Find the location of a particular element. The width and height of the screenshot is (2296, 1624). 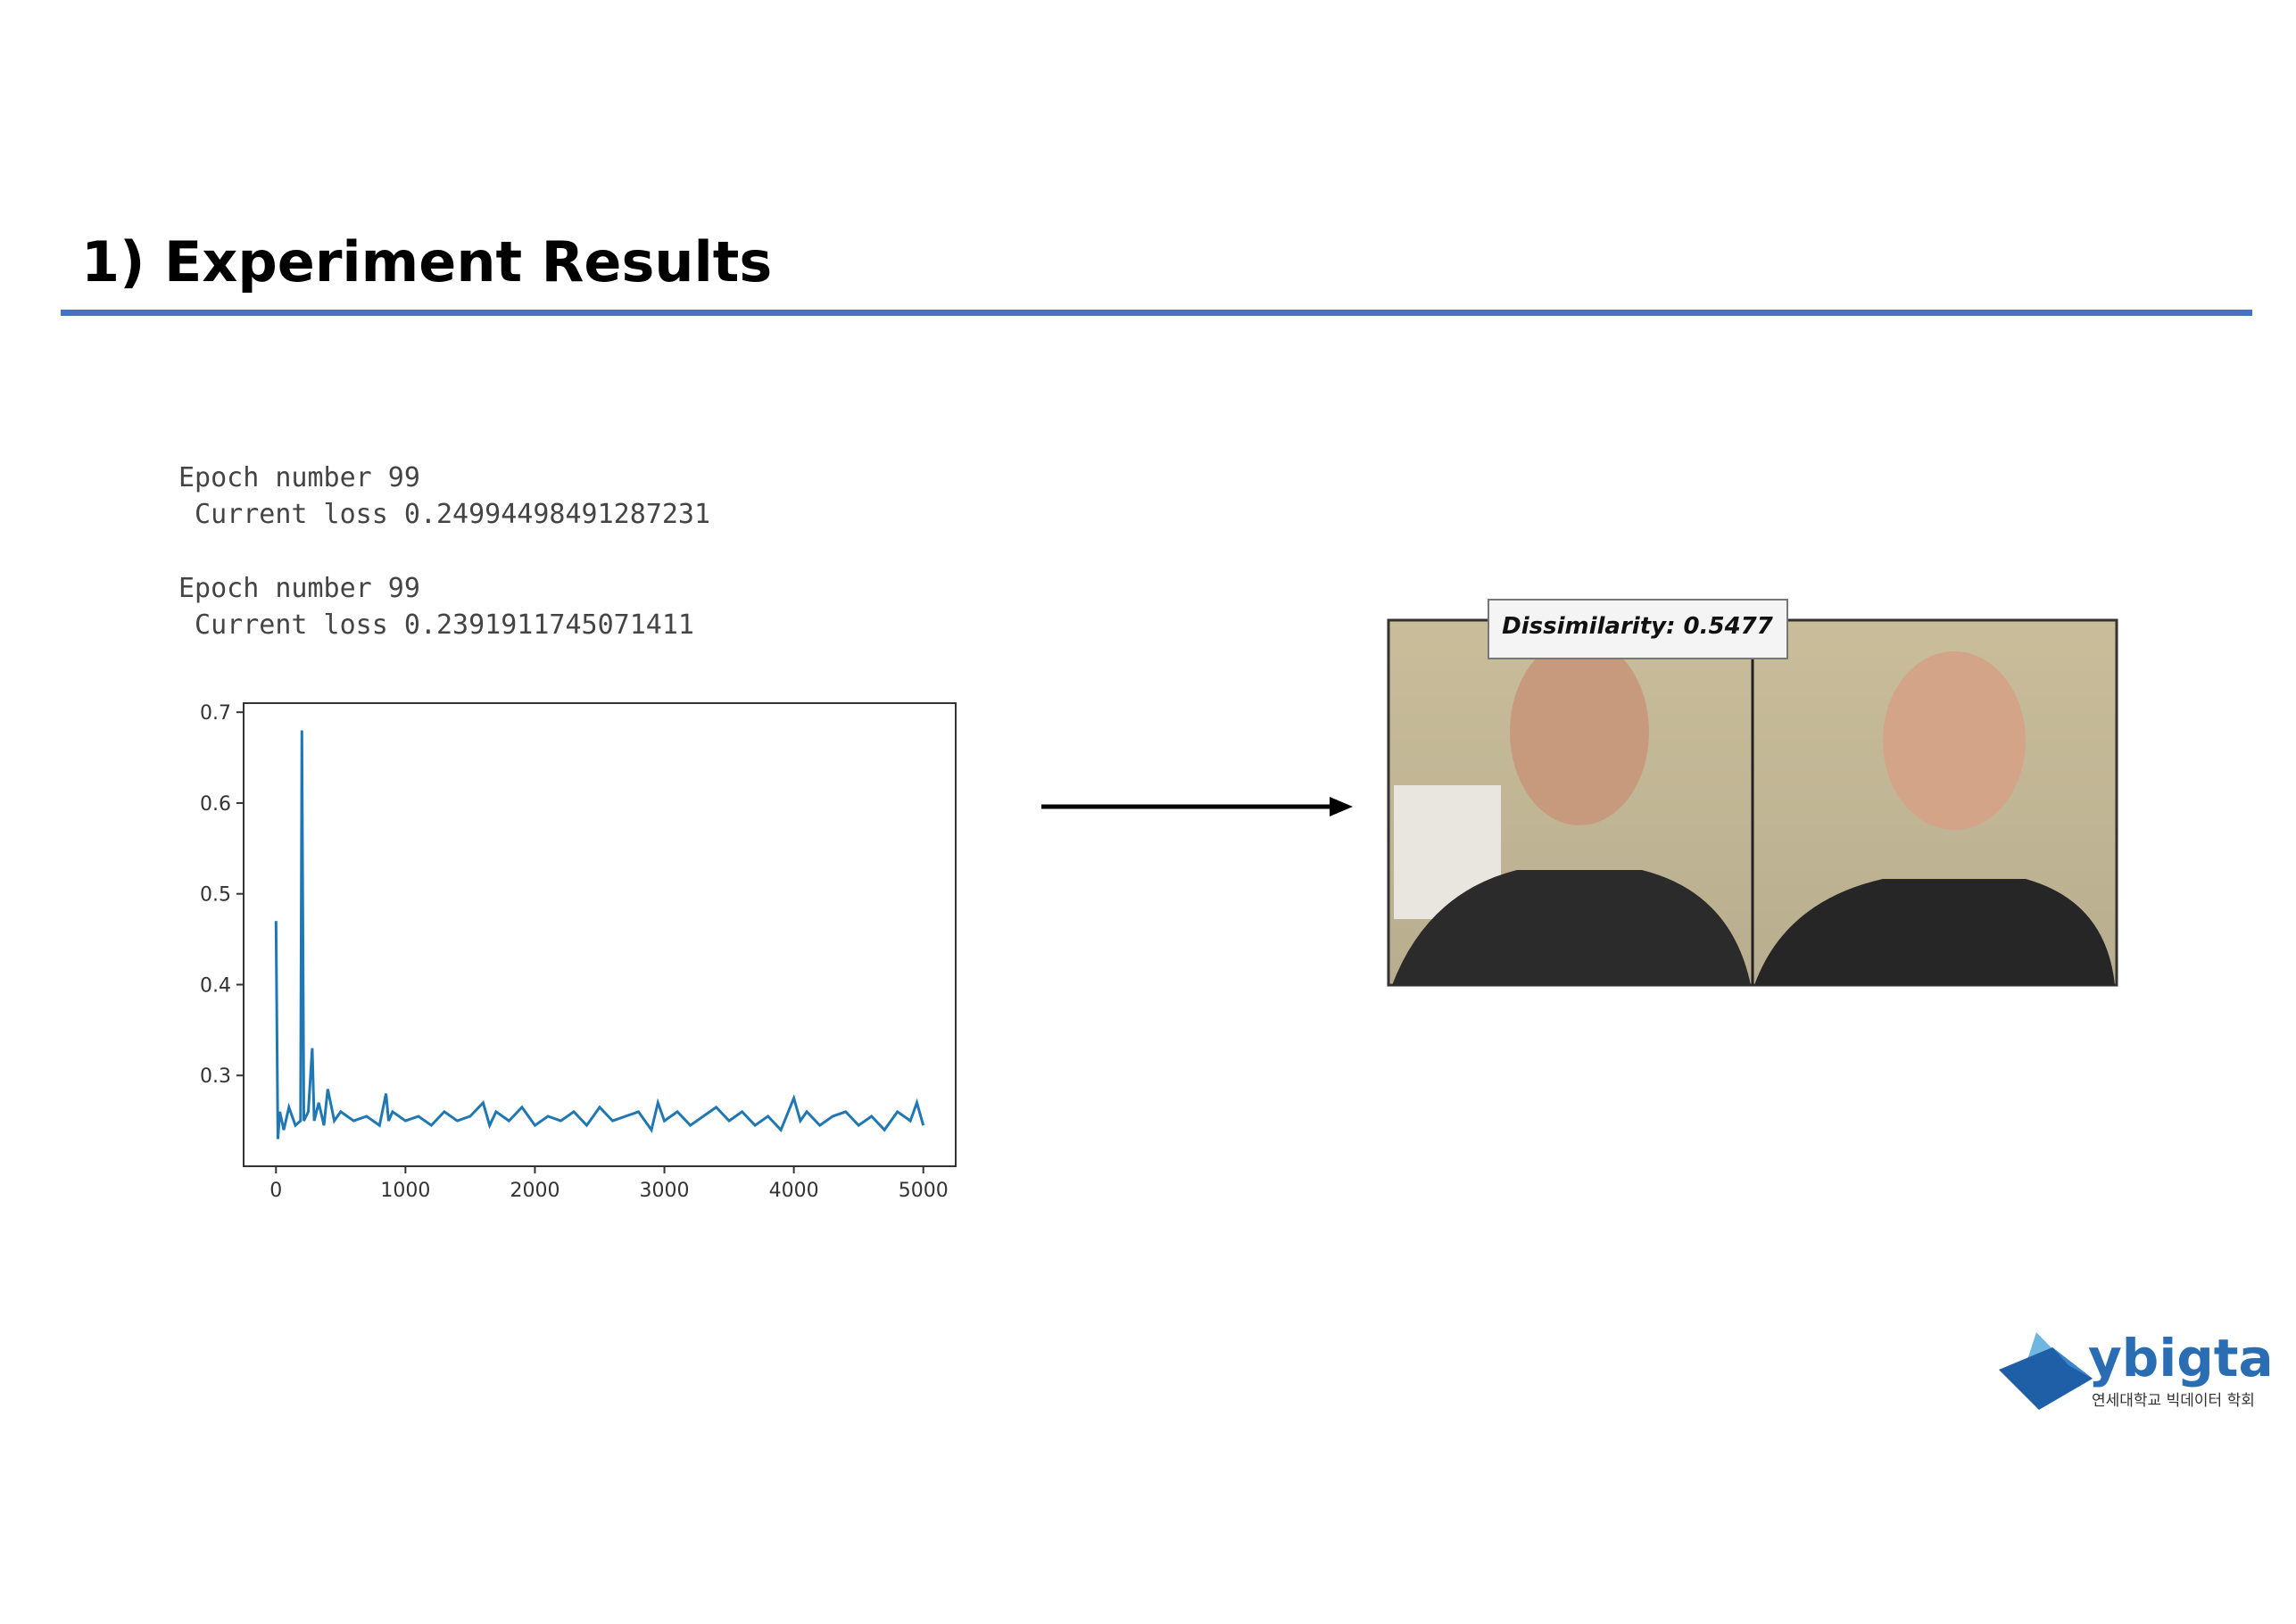

y-tick-label: 0.4 is located at coordinates (215, 985).